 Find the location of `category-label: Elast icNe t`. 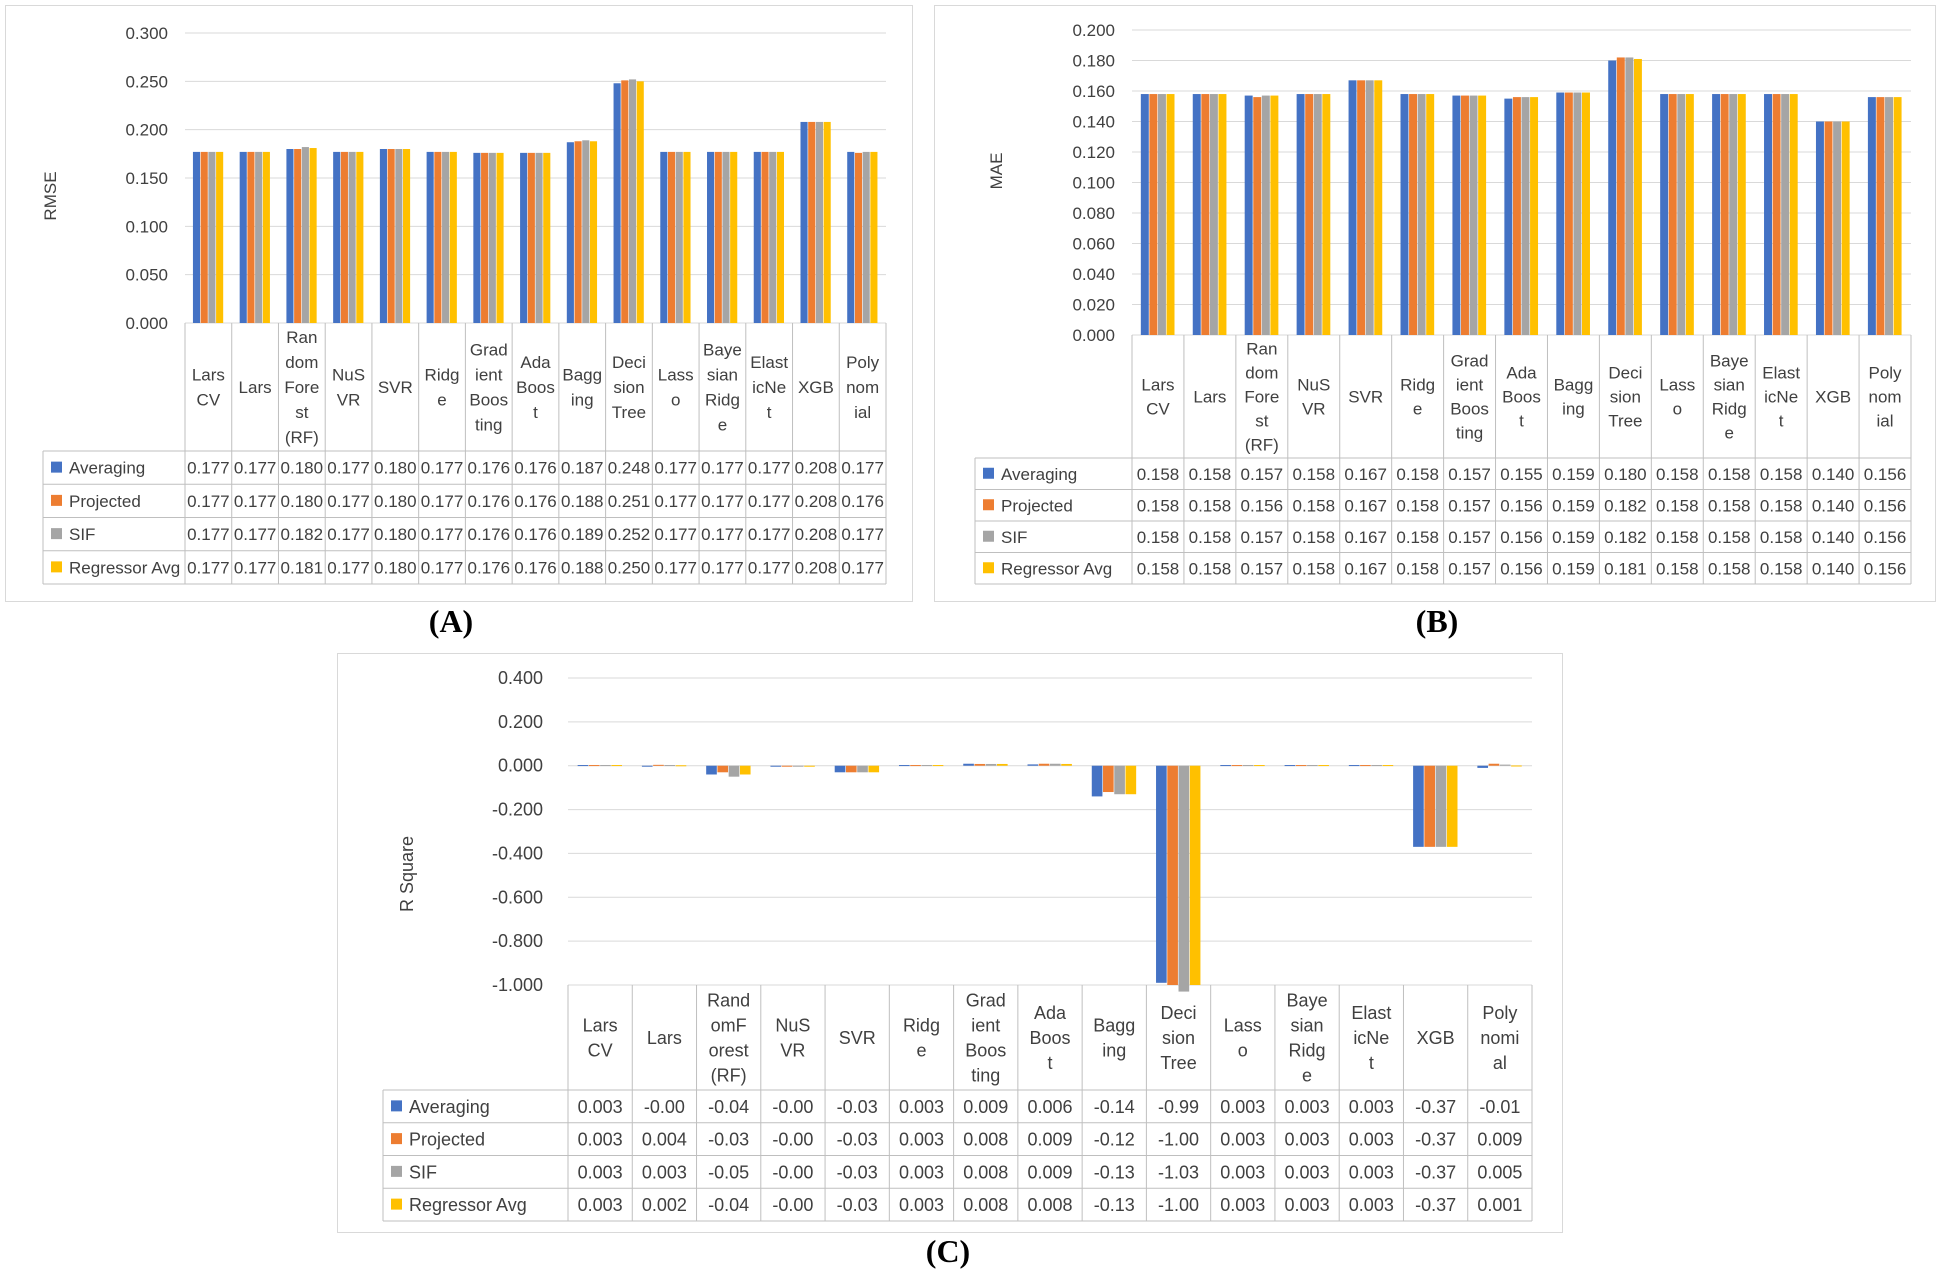

category-label: Elast icNe t is located at coordinates (1371, 1038).